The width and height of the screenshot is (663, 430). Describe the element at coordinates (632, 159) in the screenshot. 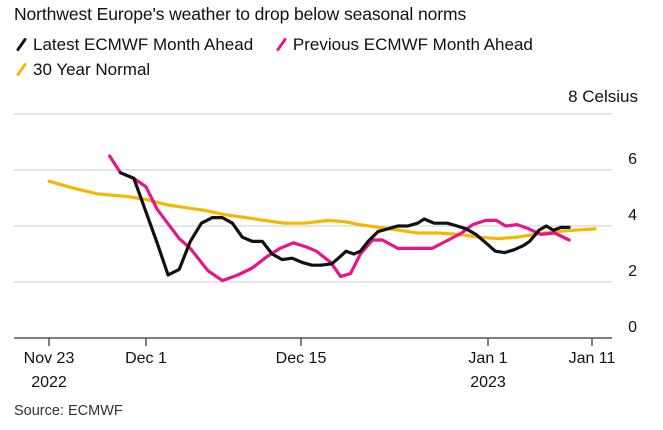

I see `y-tick-label-6: 6` at that location.